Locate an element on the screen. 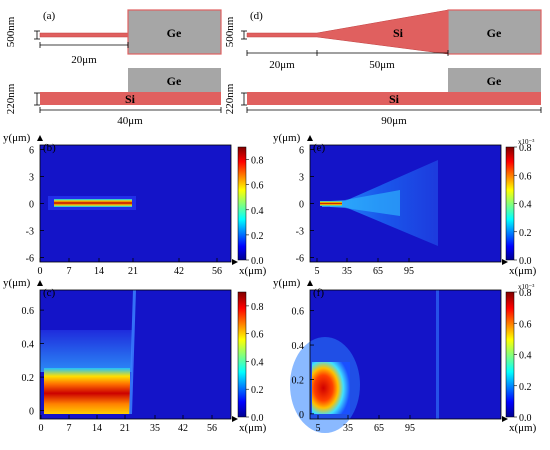  field-map-c is located at coordinates (135, 354).